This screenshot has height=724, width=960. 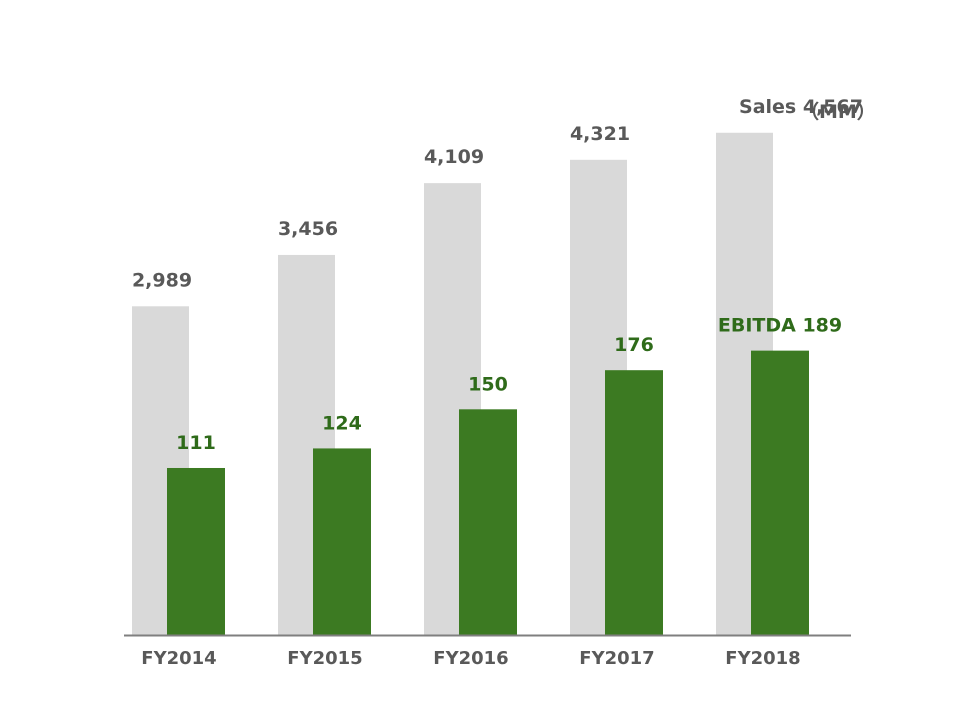 What do you see at coordinates (616, 658) in the screenshot?
I see `x-tick-label-fy2017: FY2017` at bounding box center [616, 658].